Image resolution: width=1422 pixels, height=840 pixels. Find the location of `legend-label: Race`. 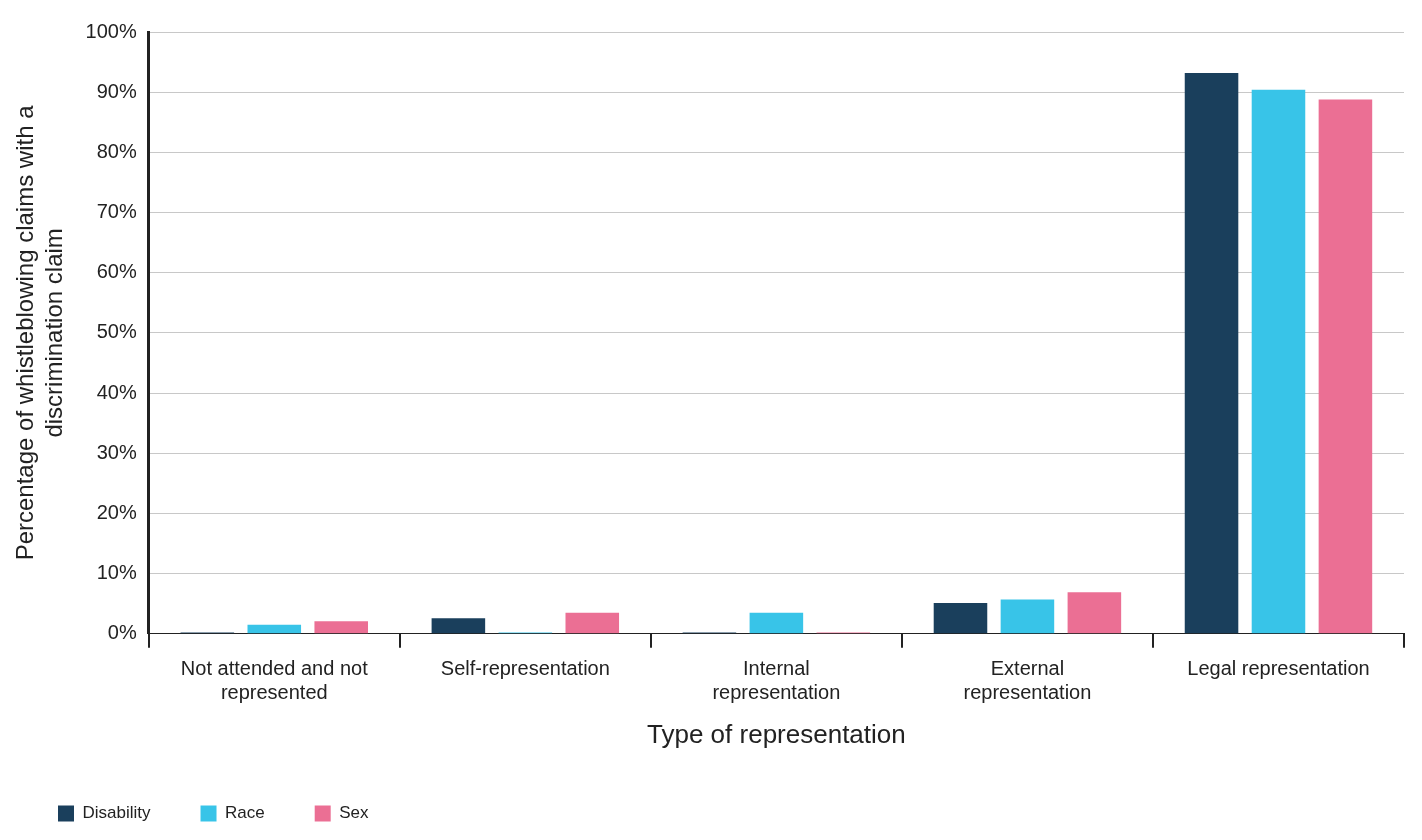

legend-label: Race is located at coordinates (245, 813).